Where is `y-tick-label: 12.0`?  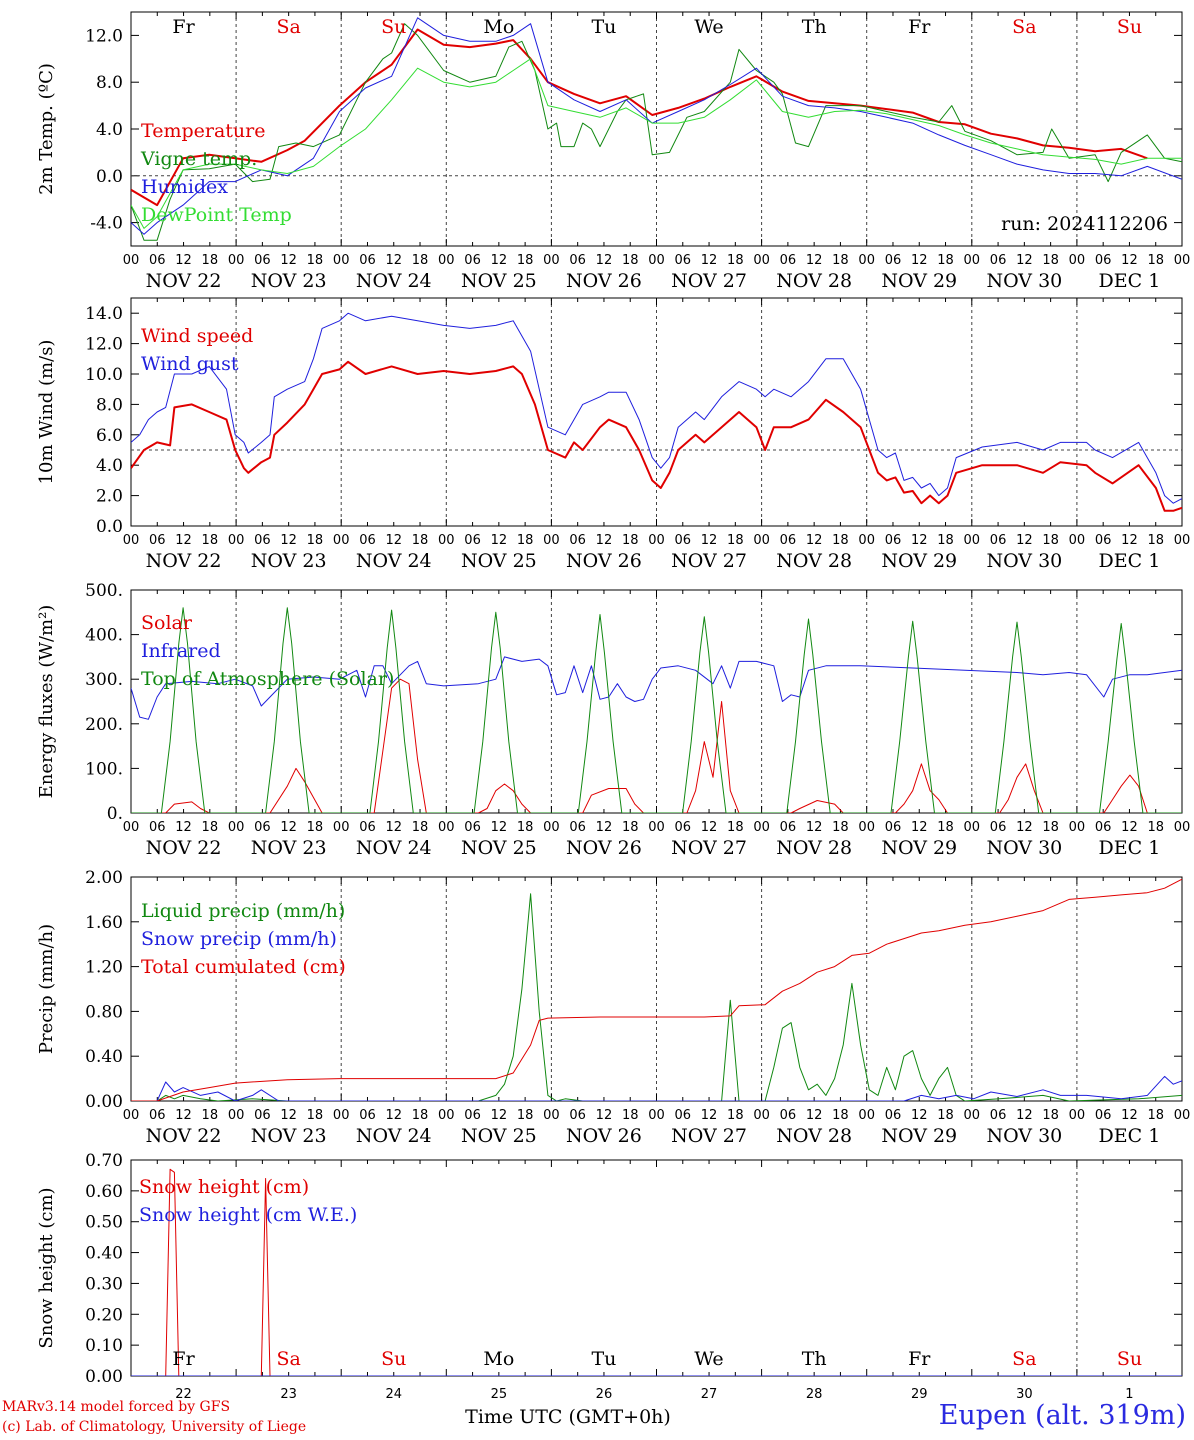 y-tick-label: 12.0 is located at coordinates (104, 345).